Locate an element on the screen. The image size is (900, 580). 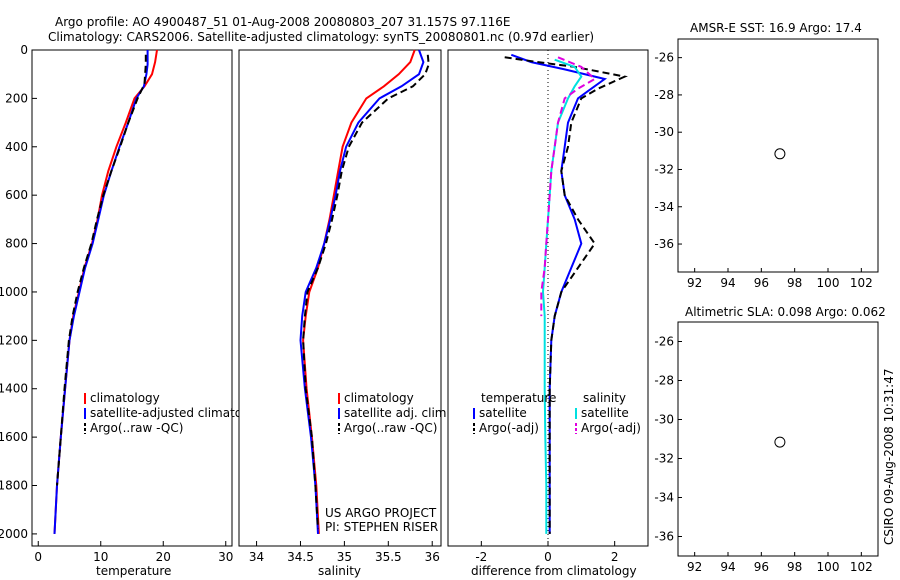
legend-label: satellite-adjusted climatology is located at coordinates (179, 413).